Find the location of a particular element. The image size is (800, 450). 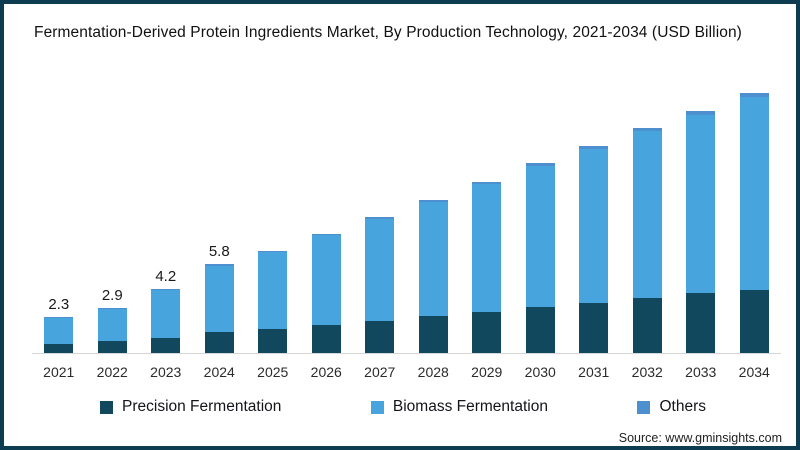

x-tick-label-2023: 2023 is located at coordinates (166, 372).